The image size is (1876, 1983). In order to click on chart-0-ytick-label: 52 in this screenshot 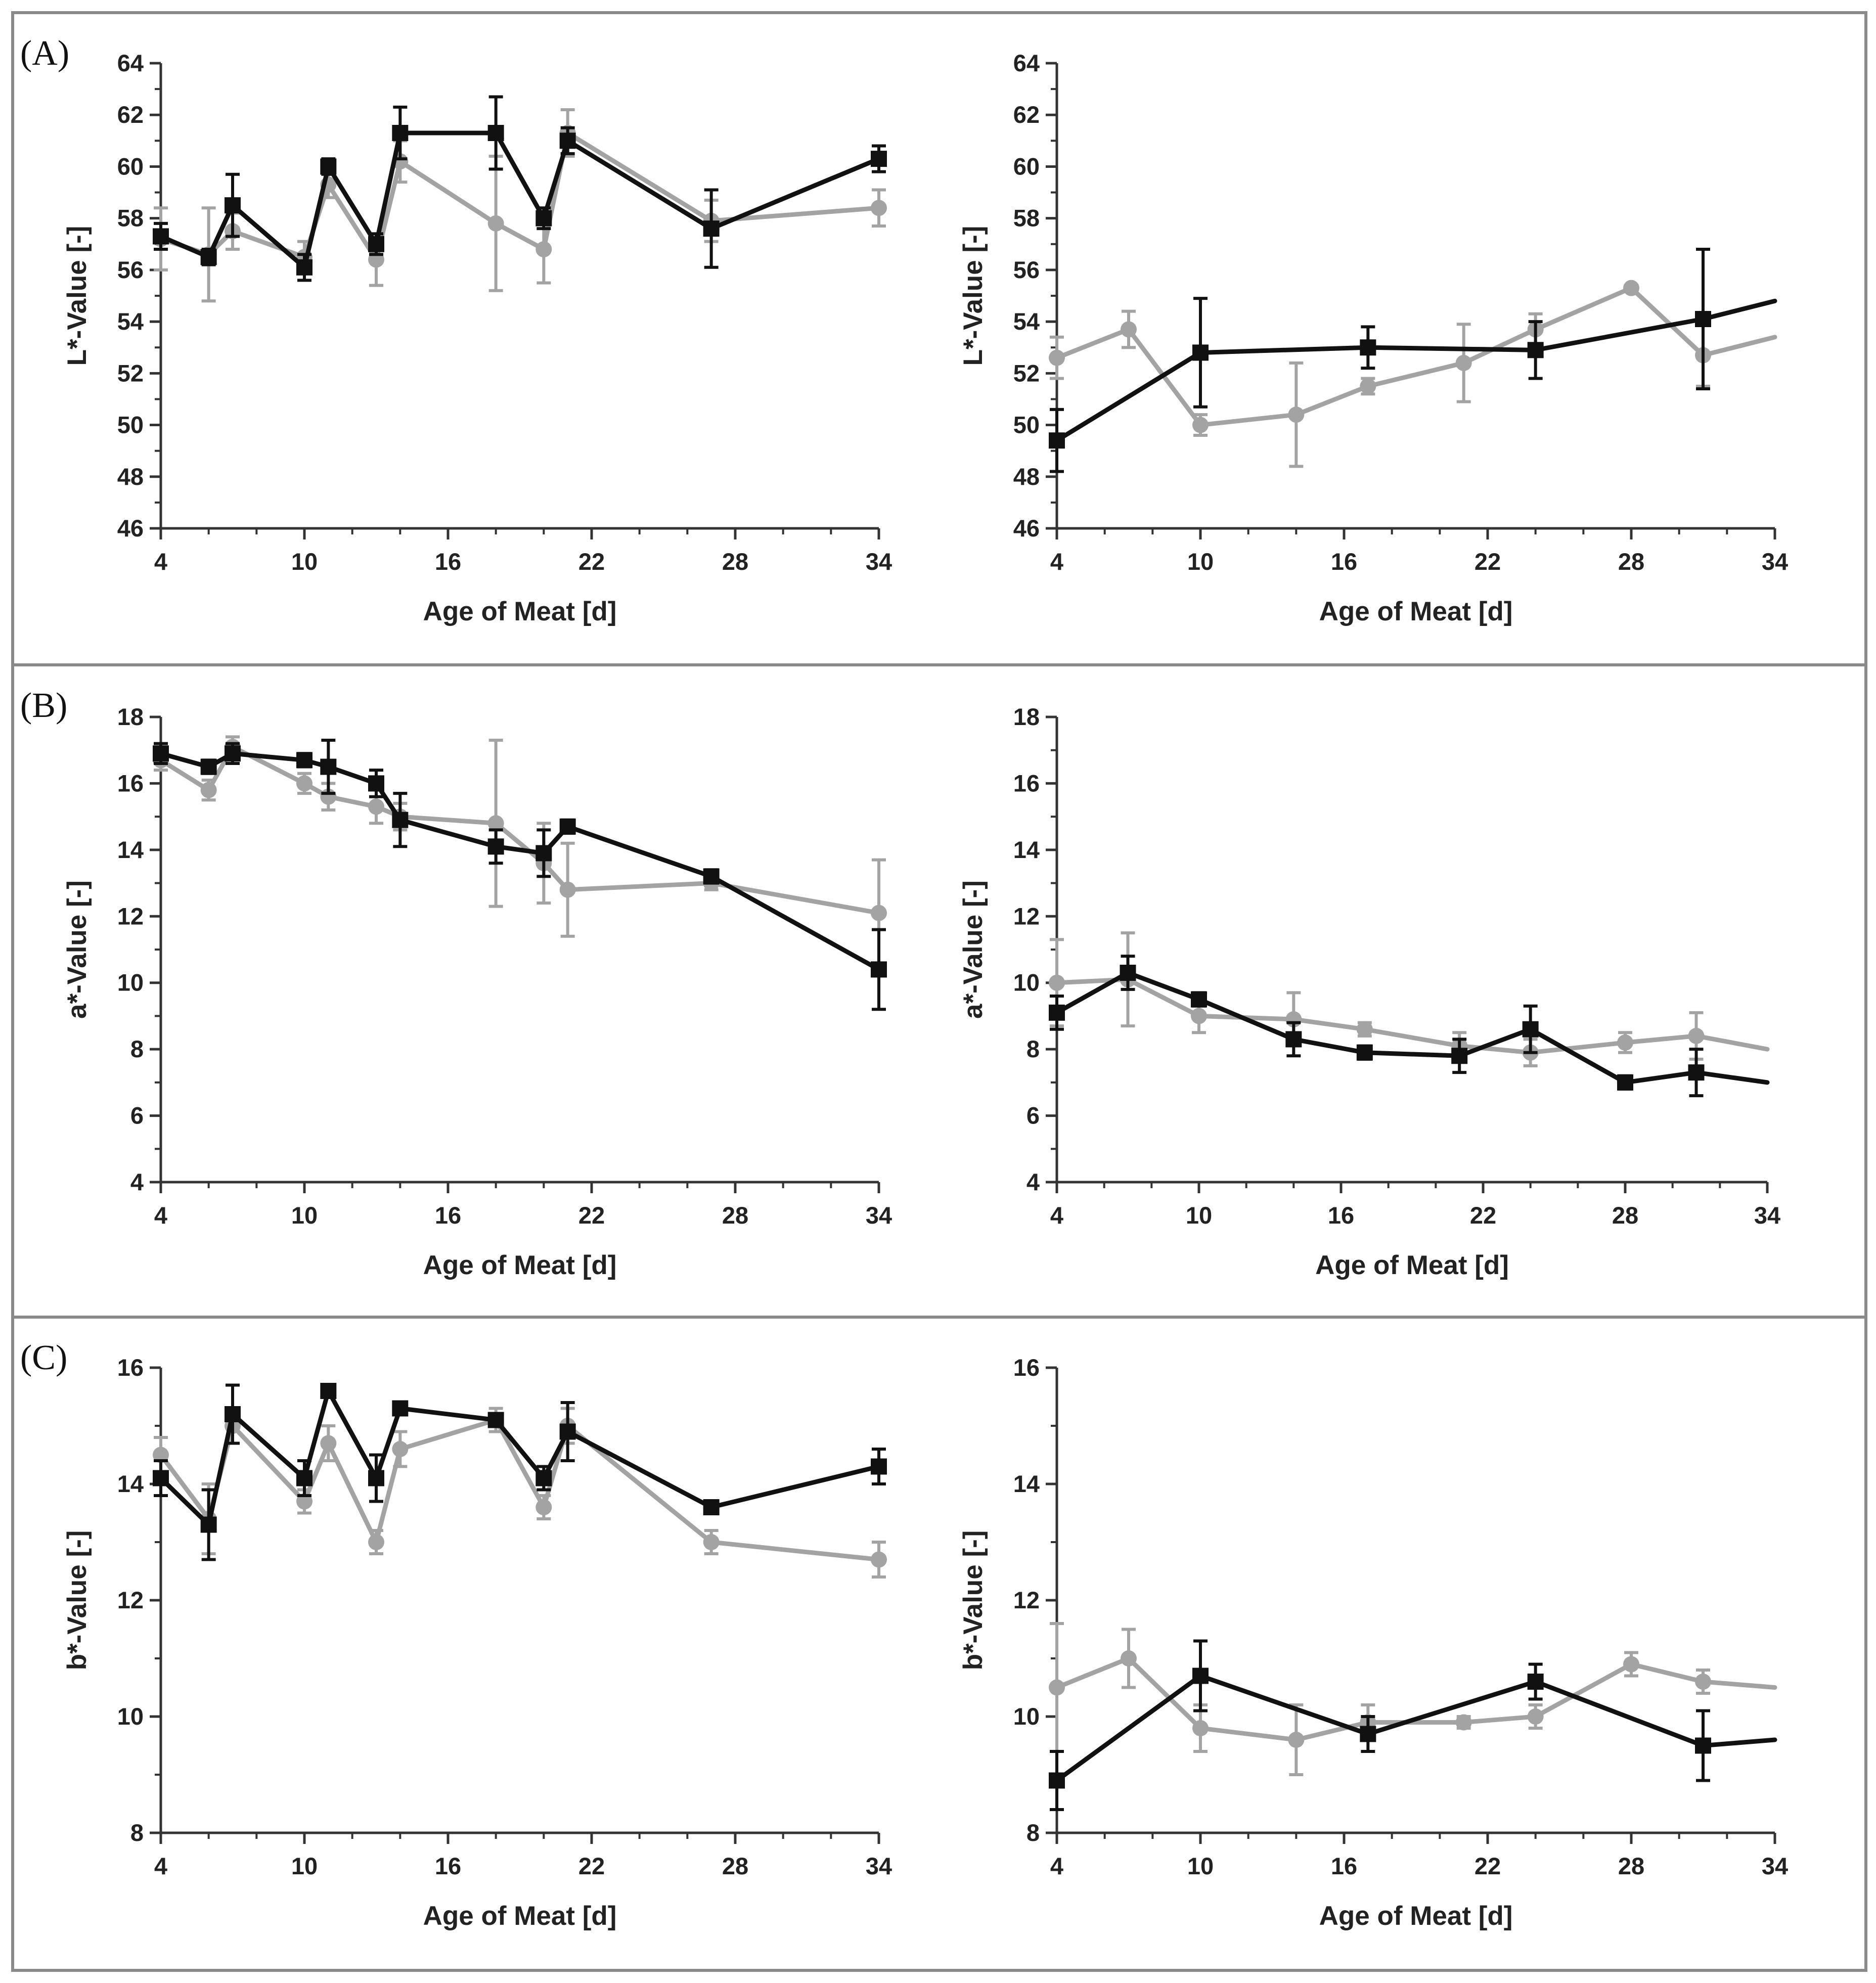, I will do `click(130, 372)`.